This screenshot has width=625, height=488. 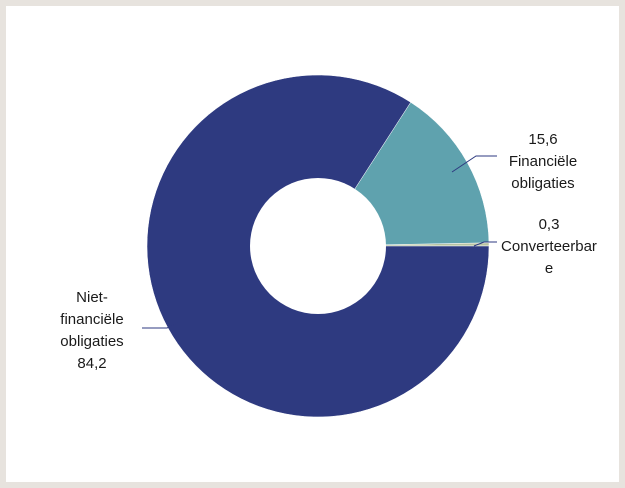 What do you see at coordinates (474, 164) in the screenshot?
I see `leader-line-financiele` at bounding box center [474, 164].